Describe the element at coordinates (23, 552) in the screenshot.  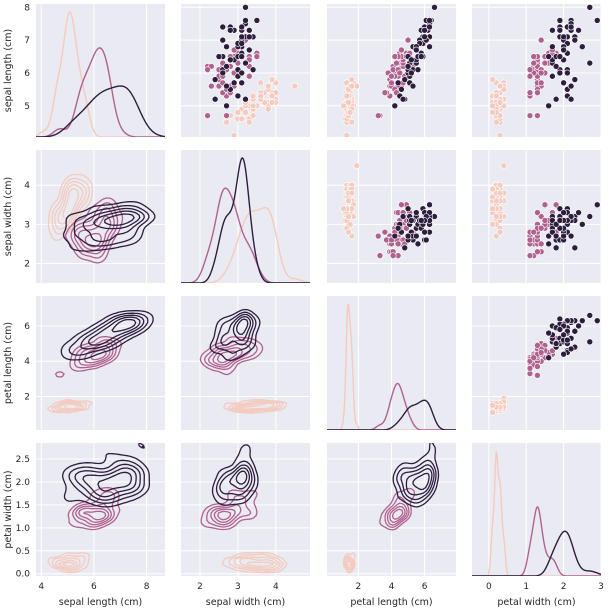
I see `y-tick-label: 0.5` at that location.